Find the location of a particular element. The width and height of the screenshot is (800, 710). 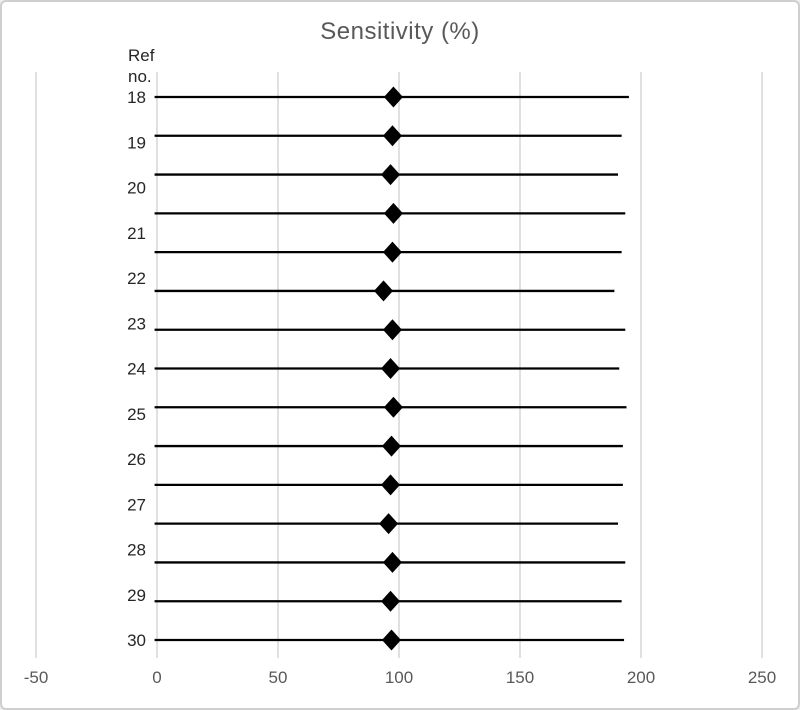

x-tick-labels-group: -50 0 50 100 150 200 250 is located at coordinates (400, 677).